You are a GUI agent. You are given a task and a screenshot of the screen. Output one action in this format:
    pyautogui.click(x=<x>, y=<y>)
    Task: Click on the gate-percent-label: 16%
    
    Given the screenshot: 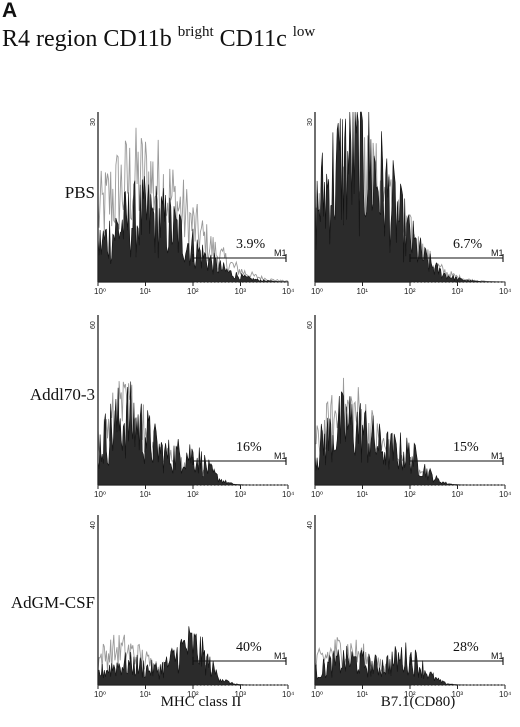 What is the action you would take?
    pyautogui.click(x=249, y=447)
    